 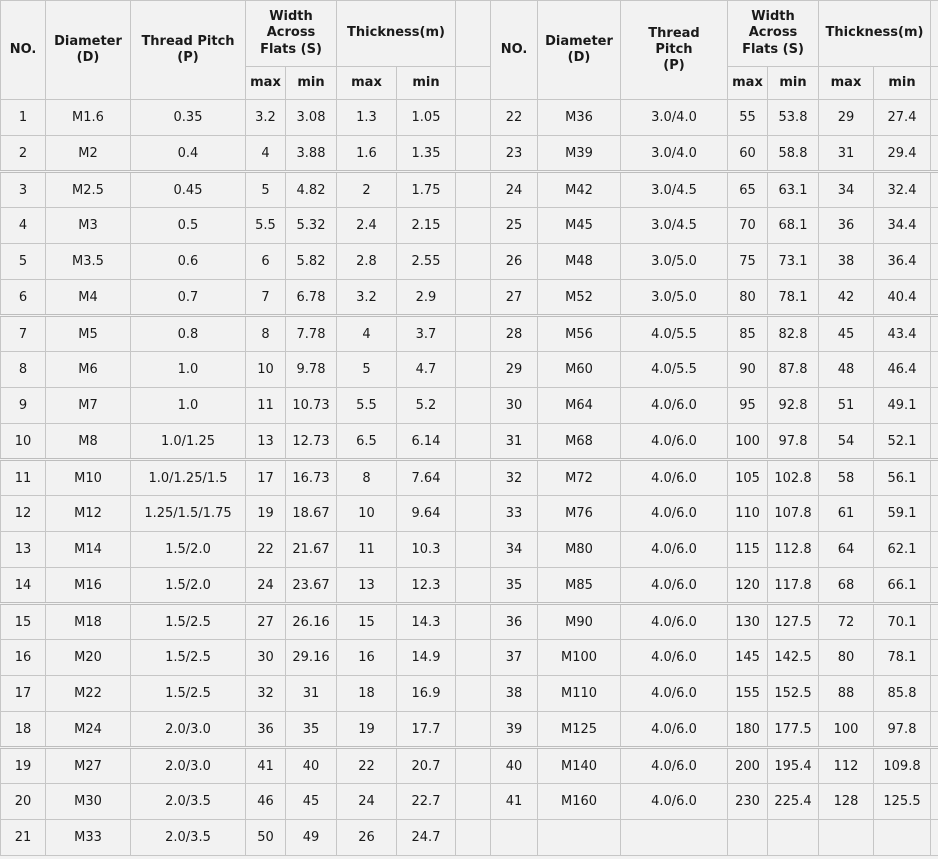 What do you see at coordinates (514, 117) in the screenshot?
I see `cell-no-right: 22` at bounding box center [514, 117].